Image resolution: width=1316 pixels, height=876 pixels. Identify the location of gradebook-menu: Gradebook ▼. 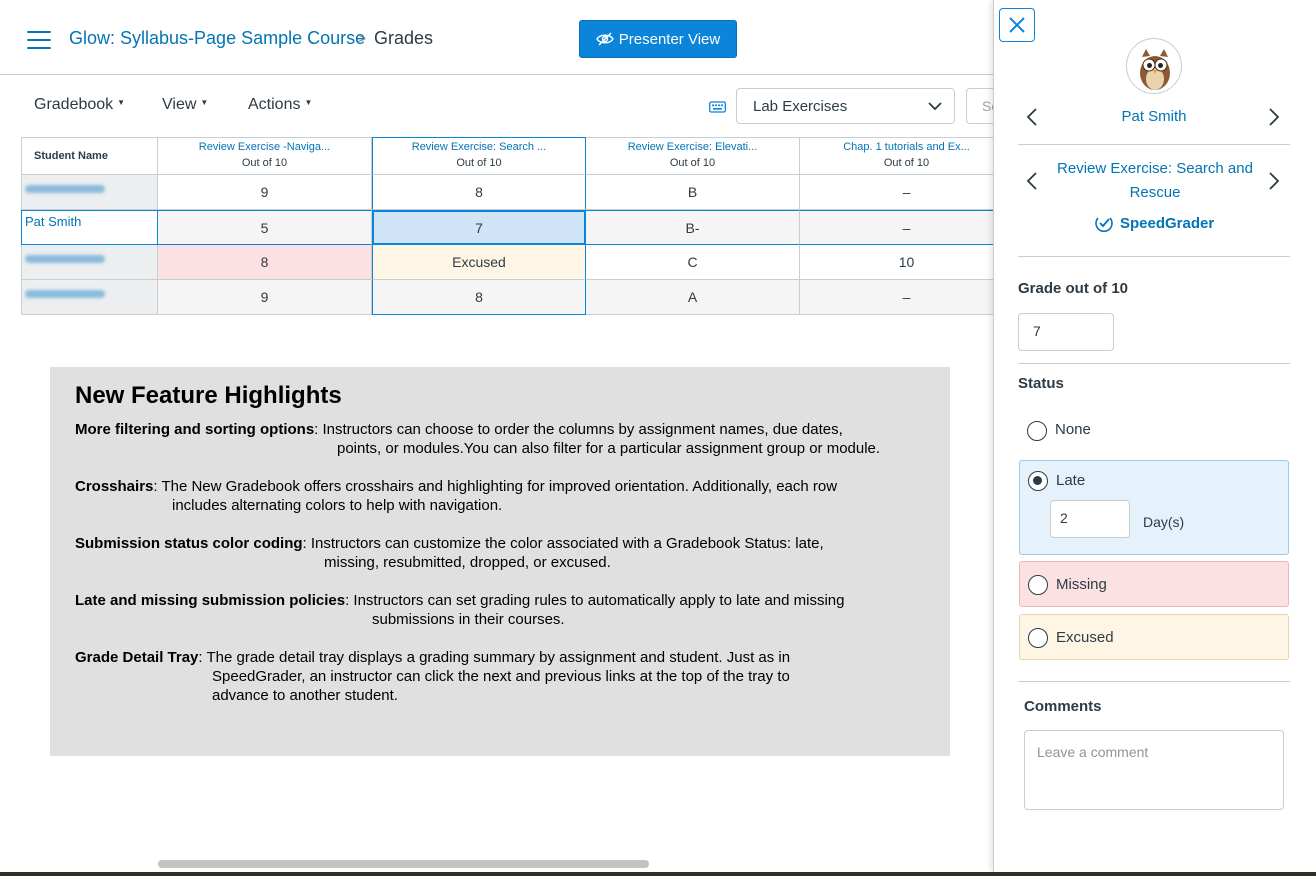
(79, 105).